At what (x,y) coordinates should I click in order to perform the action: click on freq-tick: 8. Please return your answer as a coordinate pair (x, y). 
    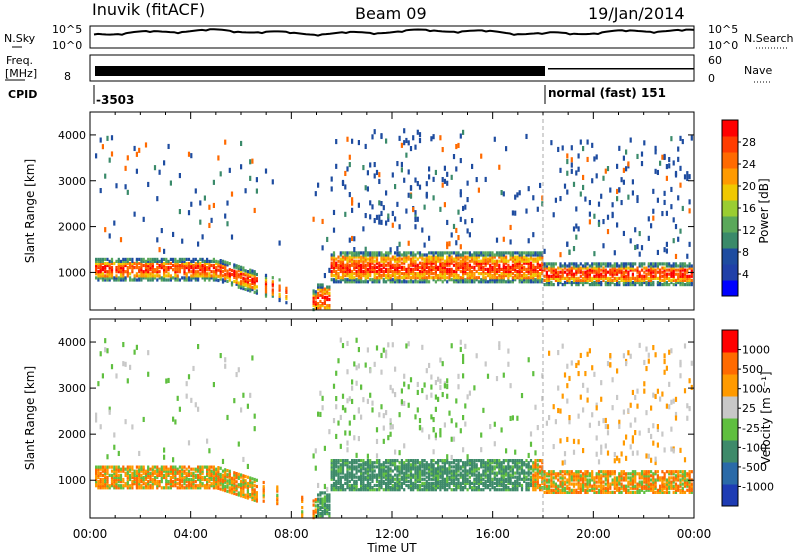
    Looking at the image, I should click on (67, 76).